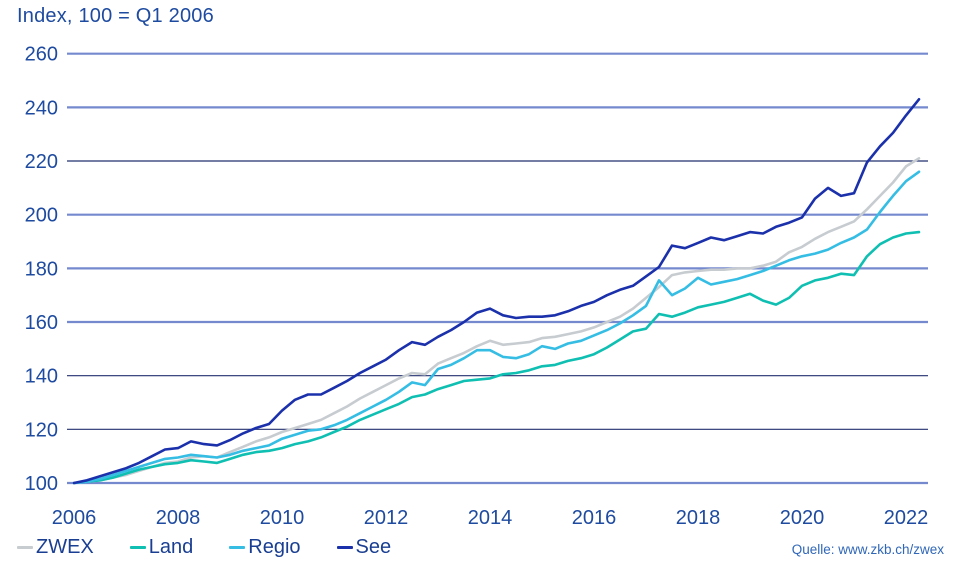  Describe the element at coordinates (490, 518) in the screenshot. I see `x-axis-tick-label: 2014` at that location.